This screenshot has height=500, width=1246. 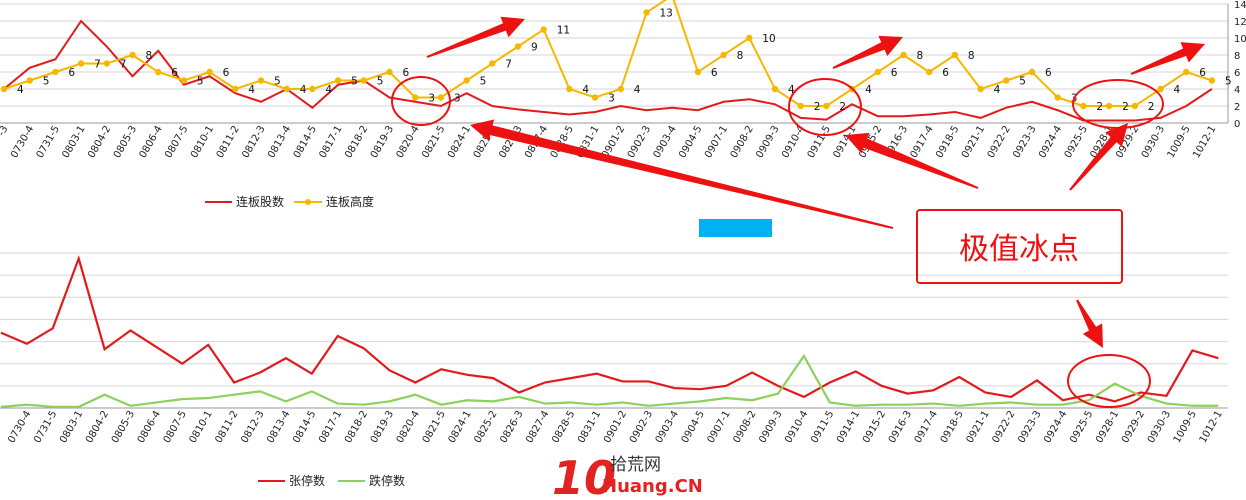 What do you see at coordinates (1185, 427) in the screenshot?
I see `bottom-x-tick-label: 1009-5` at bounding box center [1185, 427].